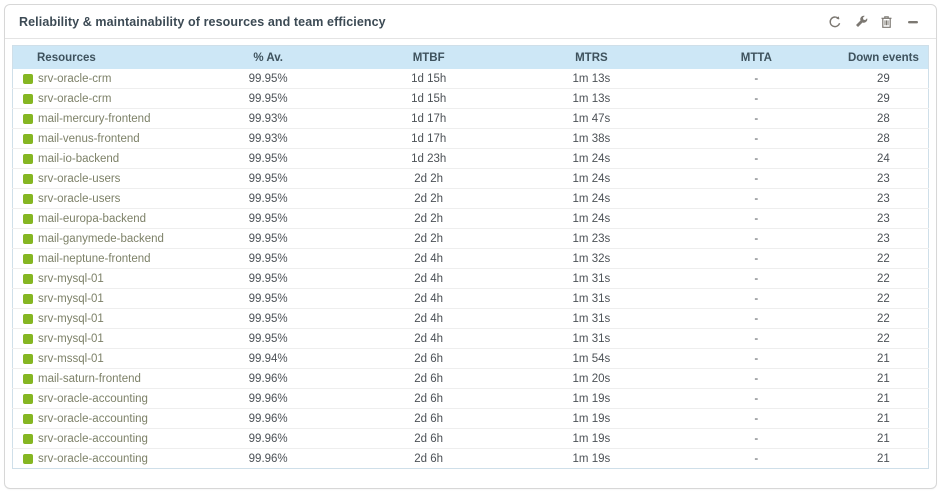 This screenshot has height=493, width=941. What do you see at coordinates (860, 21) in the screenshot?
I see `wrench-icon` at bounding box center [860, 21].